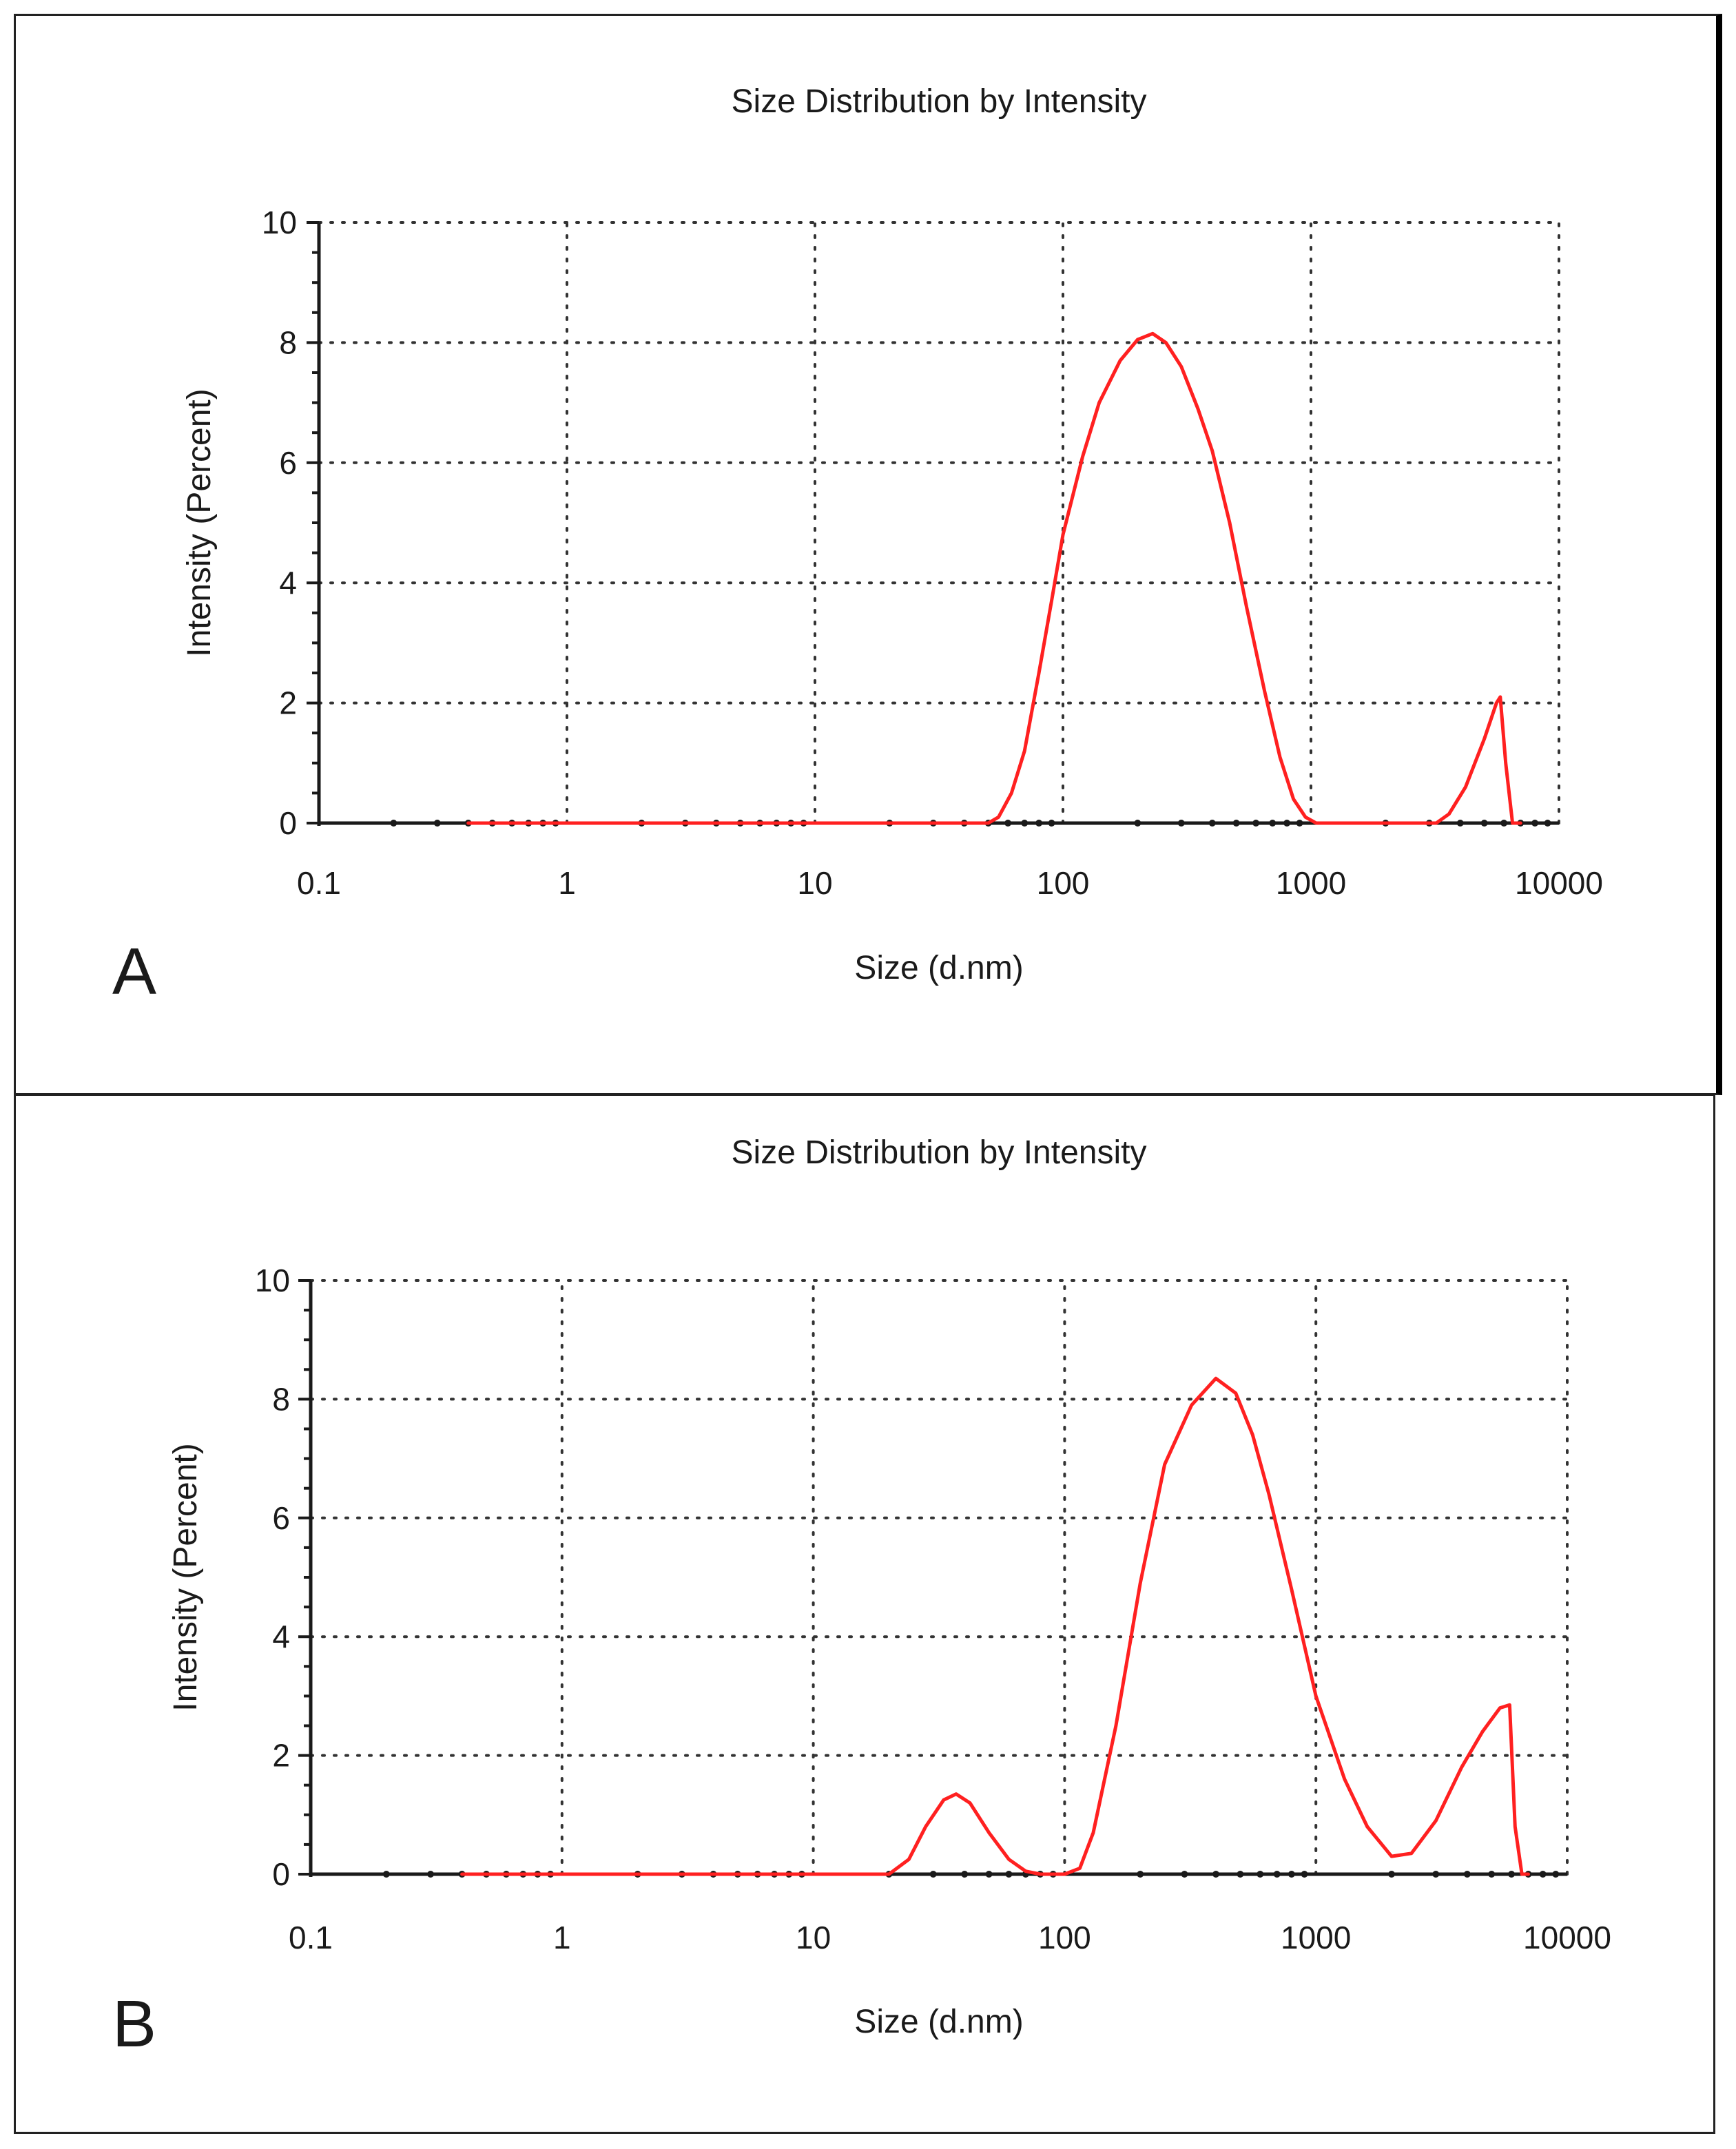 The image size is (1736, 2149). What do you see at coordinates (134, 971) in the screenshot?
I see `panel-label: A` at bounding box center [134, 971].